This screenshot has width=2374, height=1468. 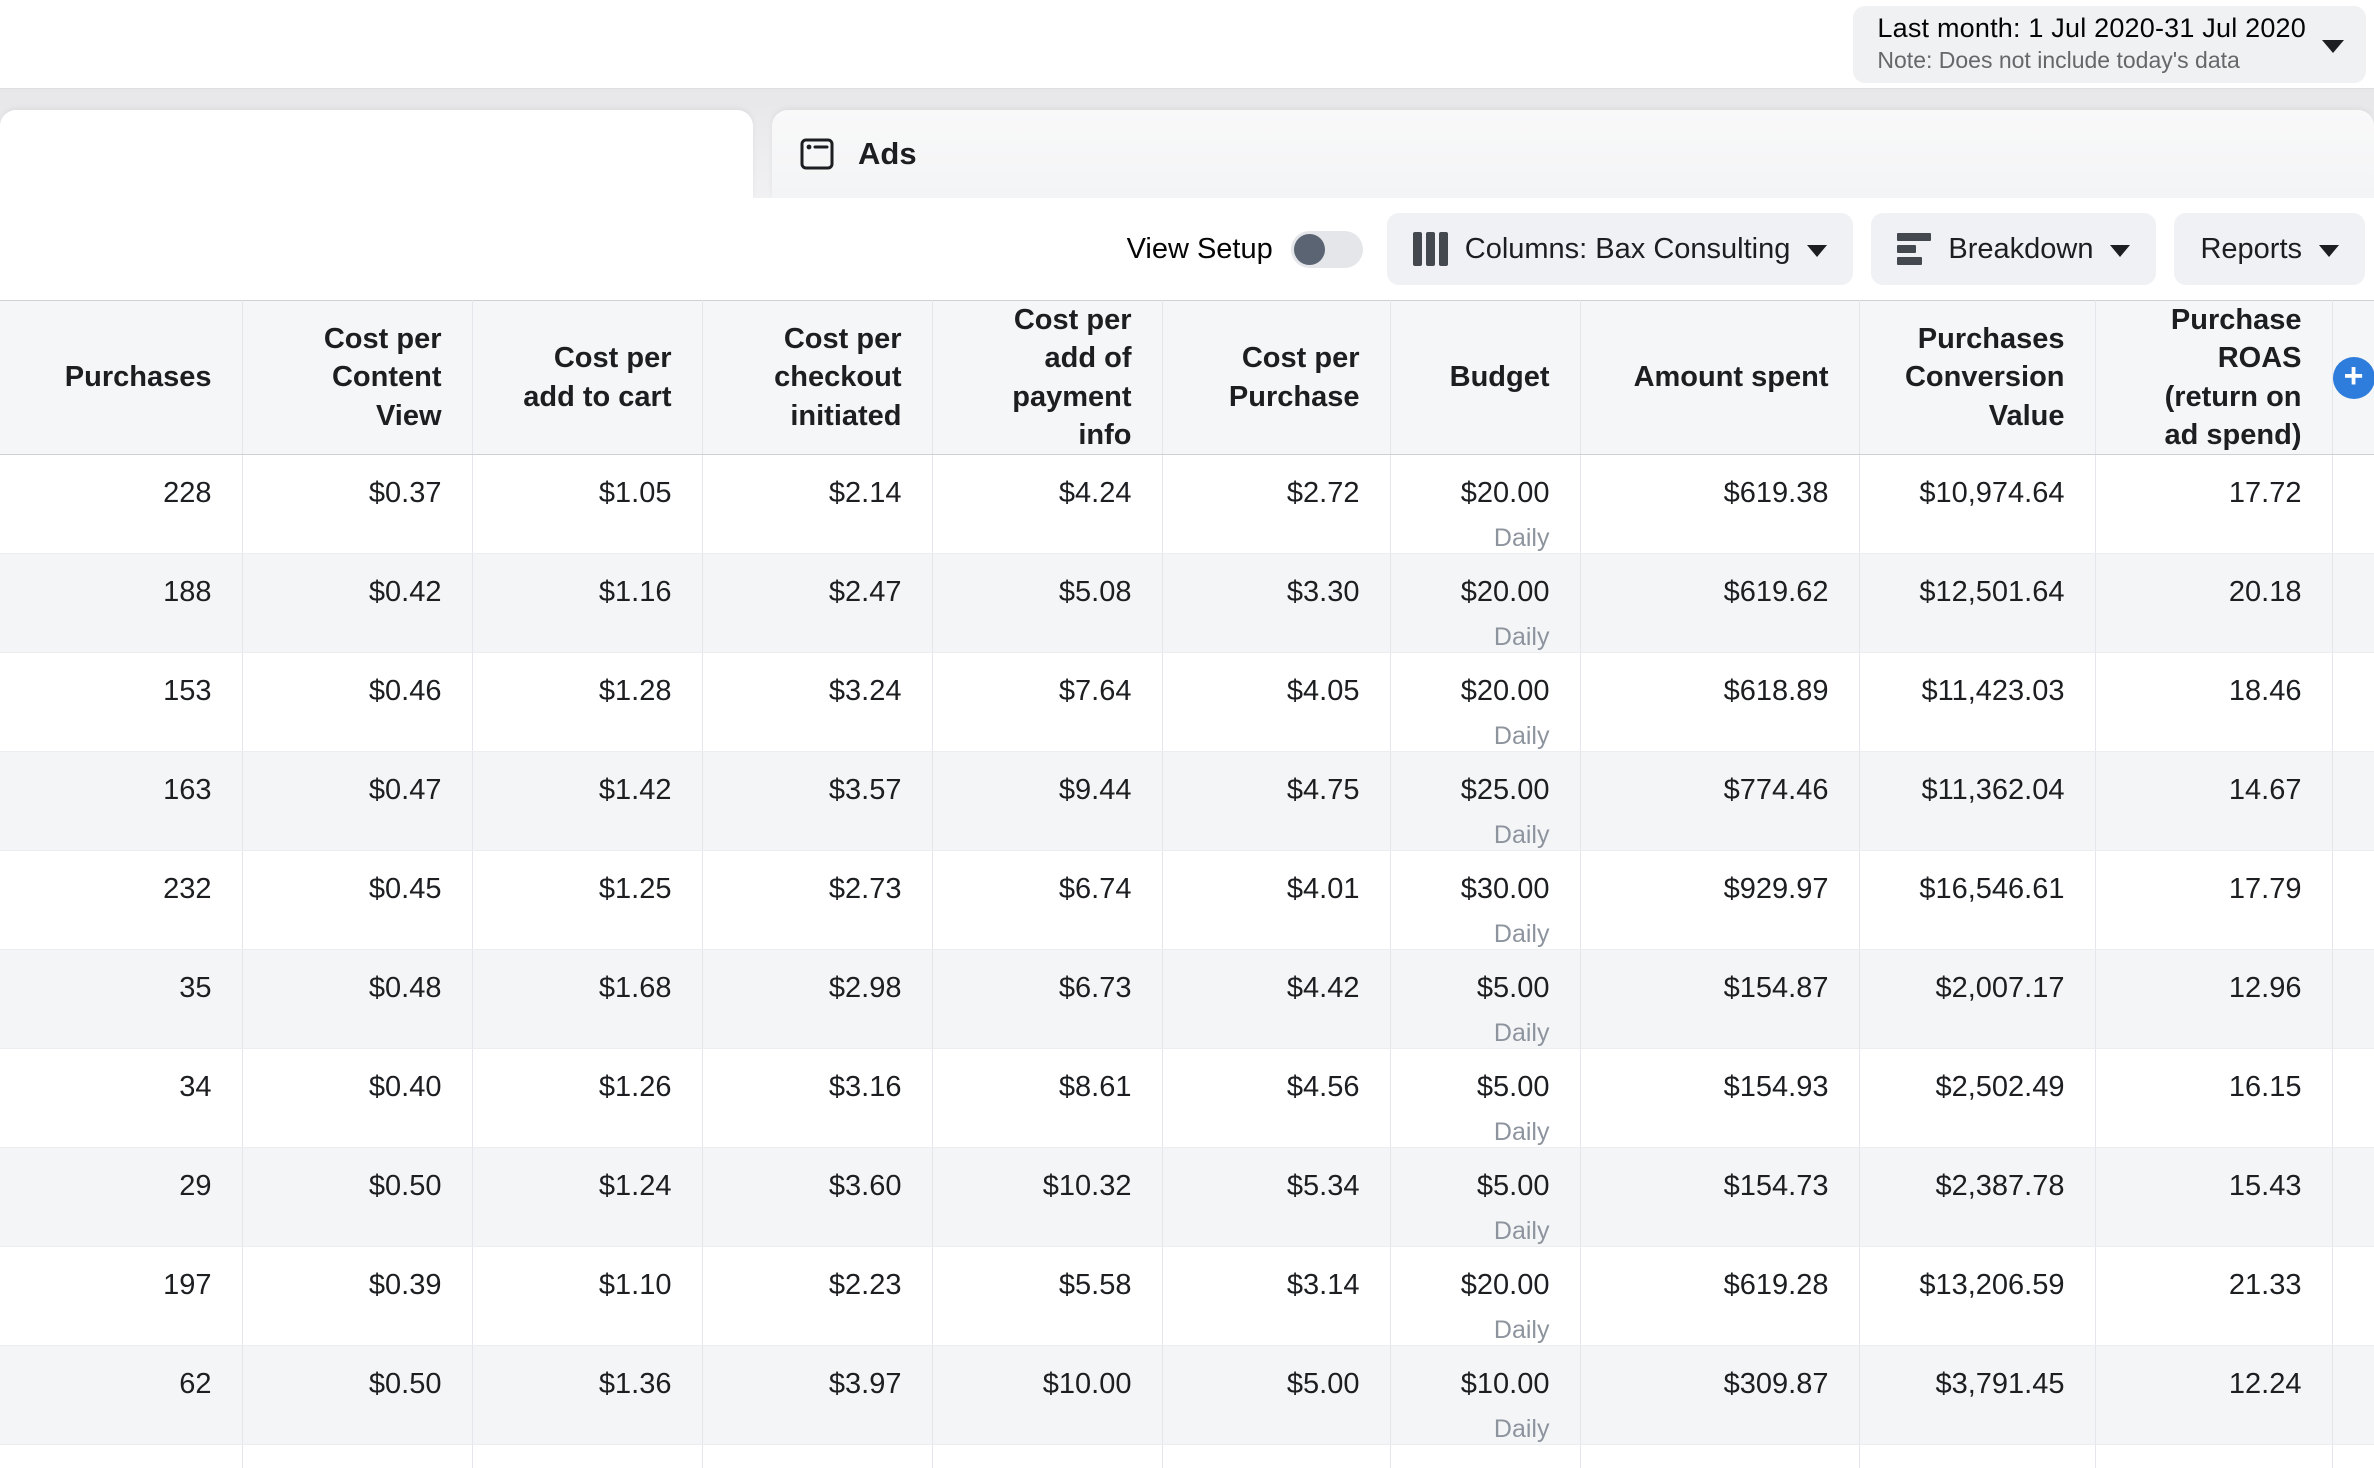 What do you see at coordinates (1976, 702) in the screenshot?
I see `table-cell: $11,423.03` at bounding box center [1976, 702].